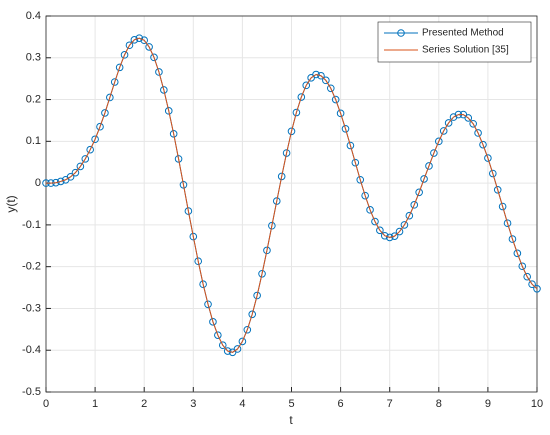 The image size is (550, 435). What do you see at coordinates (31, 350) in the screenshot?
I see `y-tick-label: -0.4` at bounding box center [31, 350].